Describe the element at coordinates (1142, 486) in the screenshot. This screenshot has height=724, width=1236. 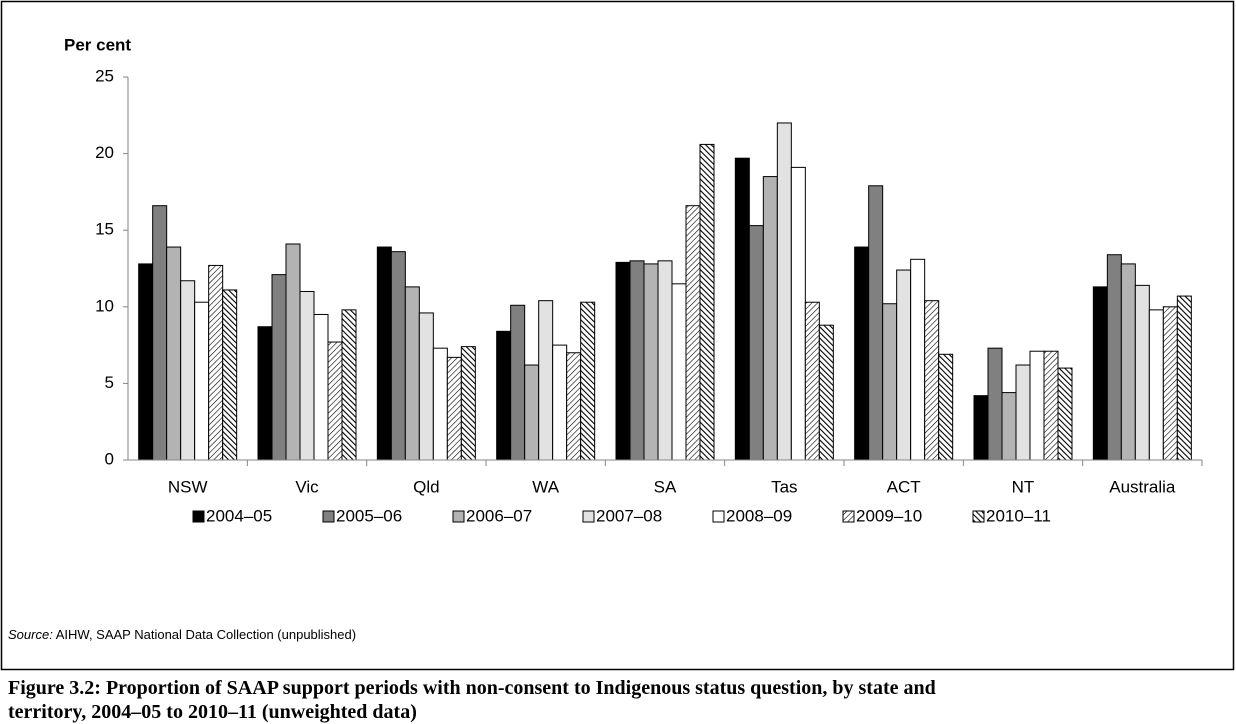
I see `x-tick-label: Australia` at that location.